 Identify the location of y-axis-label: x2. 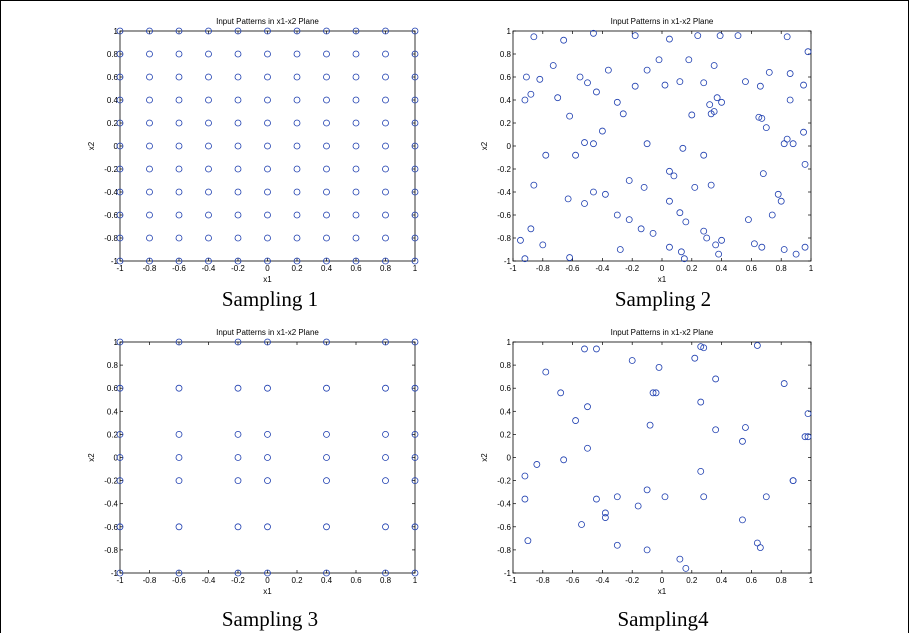
(91, 145).